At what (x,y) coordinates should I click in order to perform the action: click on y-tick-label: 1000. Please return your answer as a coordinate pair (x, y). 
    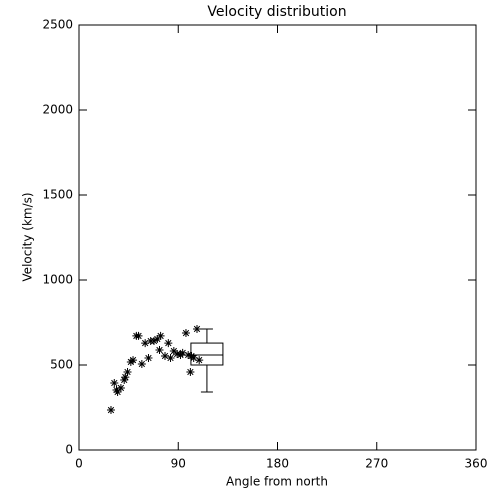
    Looking at the image, I should click on (57, 280).